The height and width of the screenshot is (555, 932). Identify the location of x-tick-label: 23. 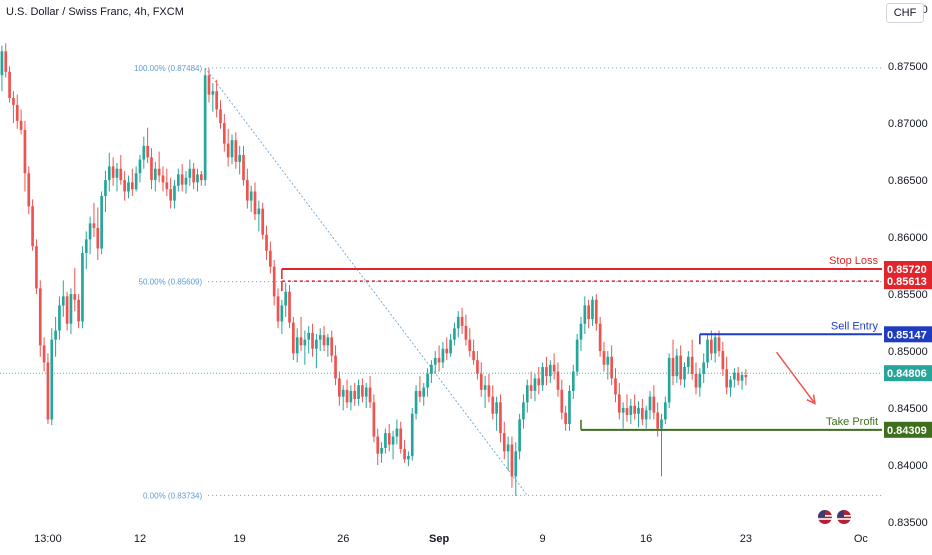
(746, 539).